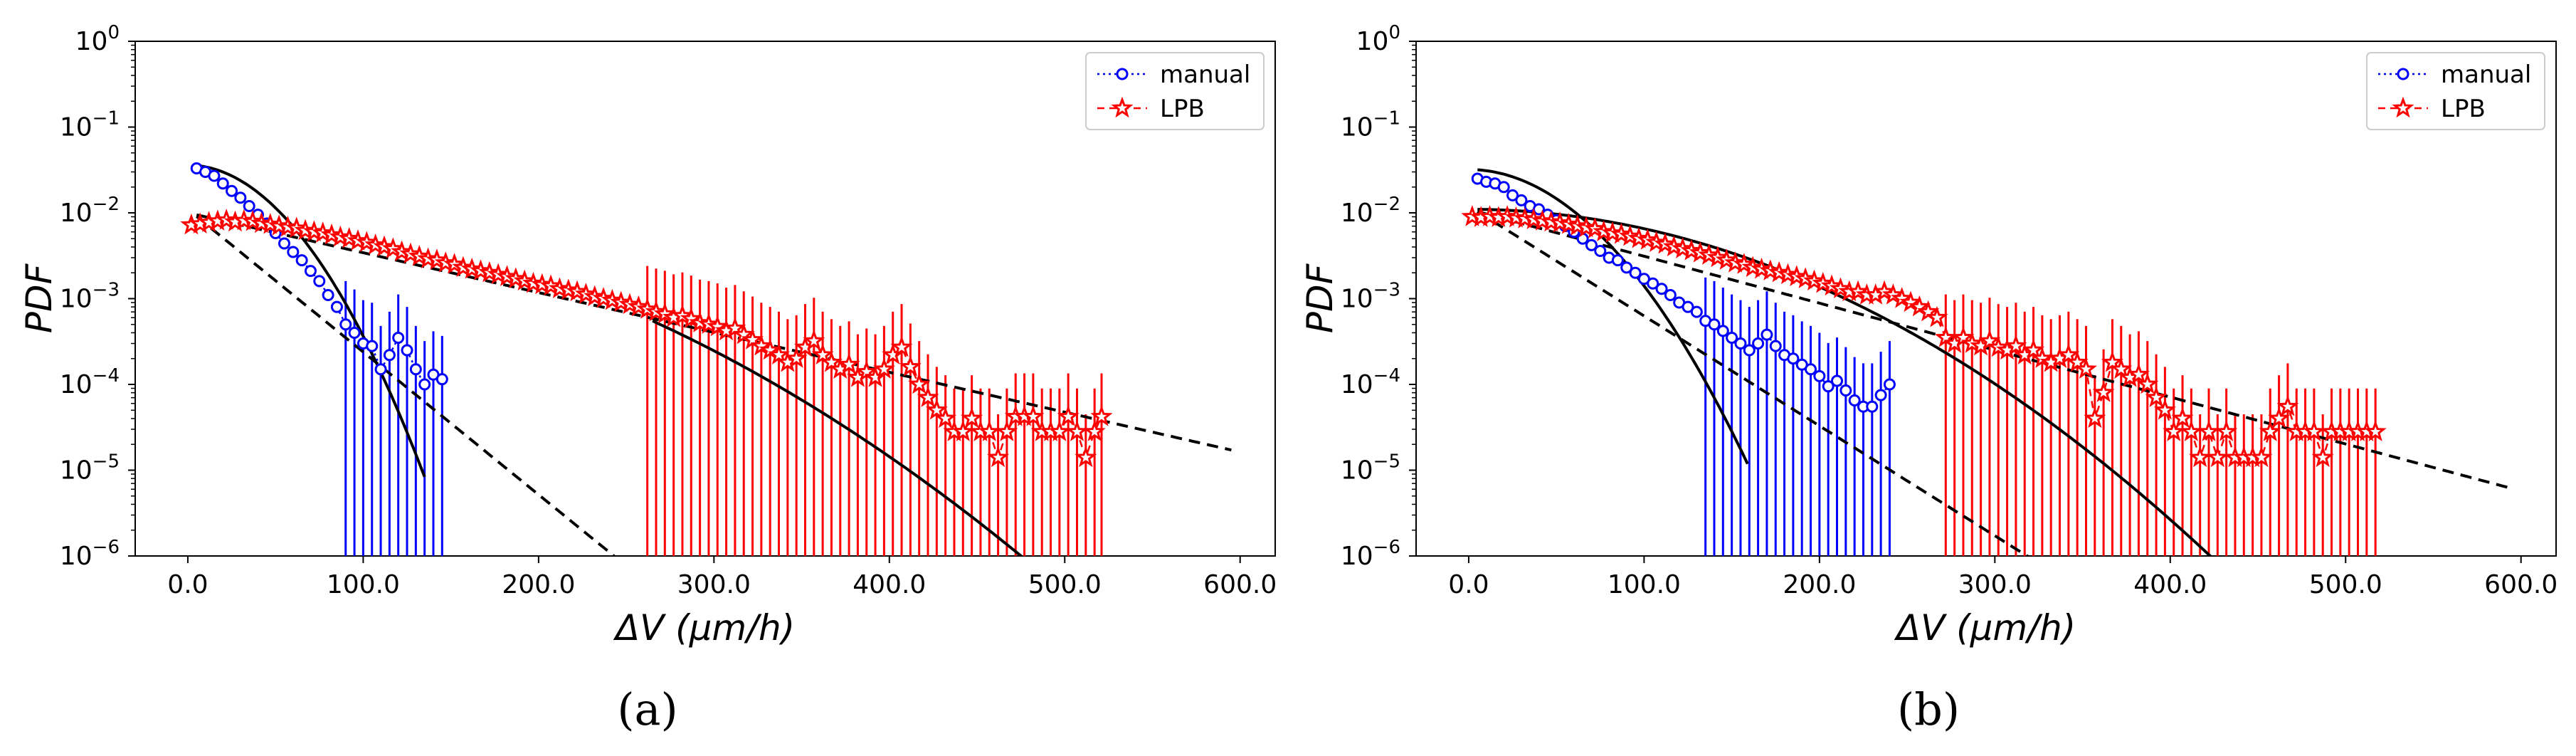  What do you see at coordinates (1644, 584) in the screenshot?
I see `x-tick-label: 100.0` at bounding box center [1644, 584].